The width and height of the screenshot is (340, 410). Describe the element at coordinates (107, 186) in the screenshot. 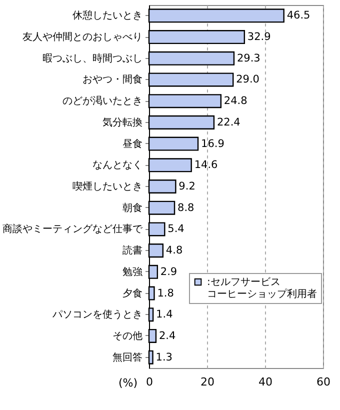

I see `y-tick-label: 喫煙したいとき` at that location.